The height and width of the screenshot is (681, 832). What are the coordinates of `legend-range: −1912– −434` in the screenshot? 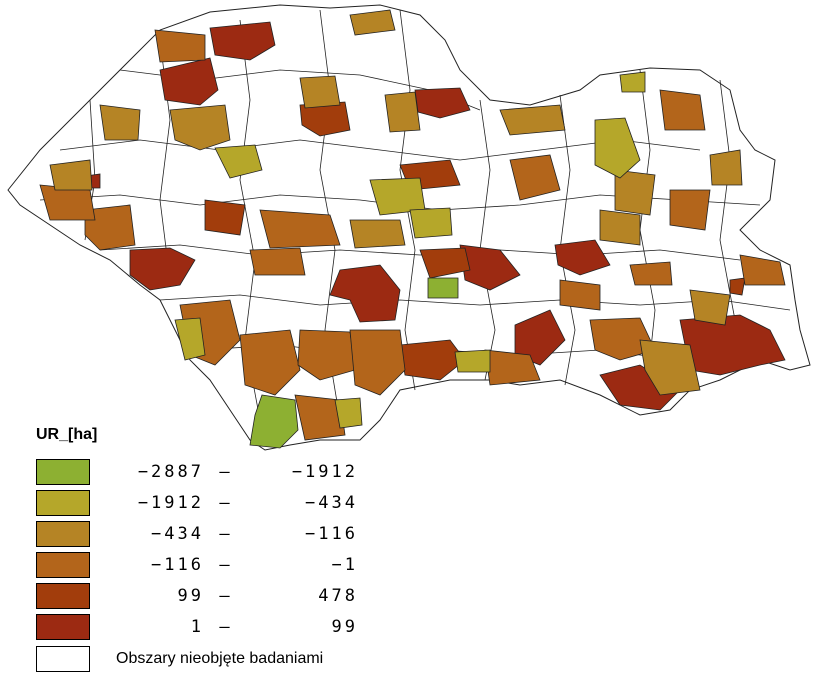 It's located at (247, 503).